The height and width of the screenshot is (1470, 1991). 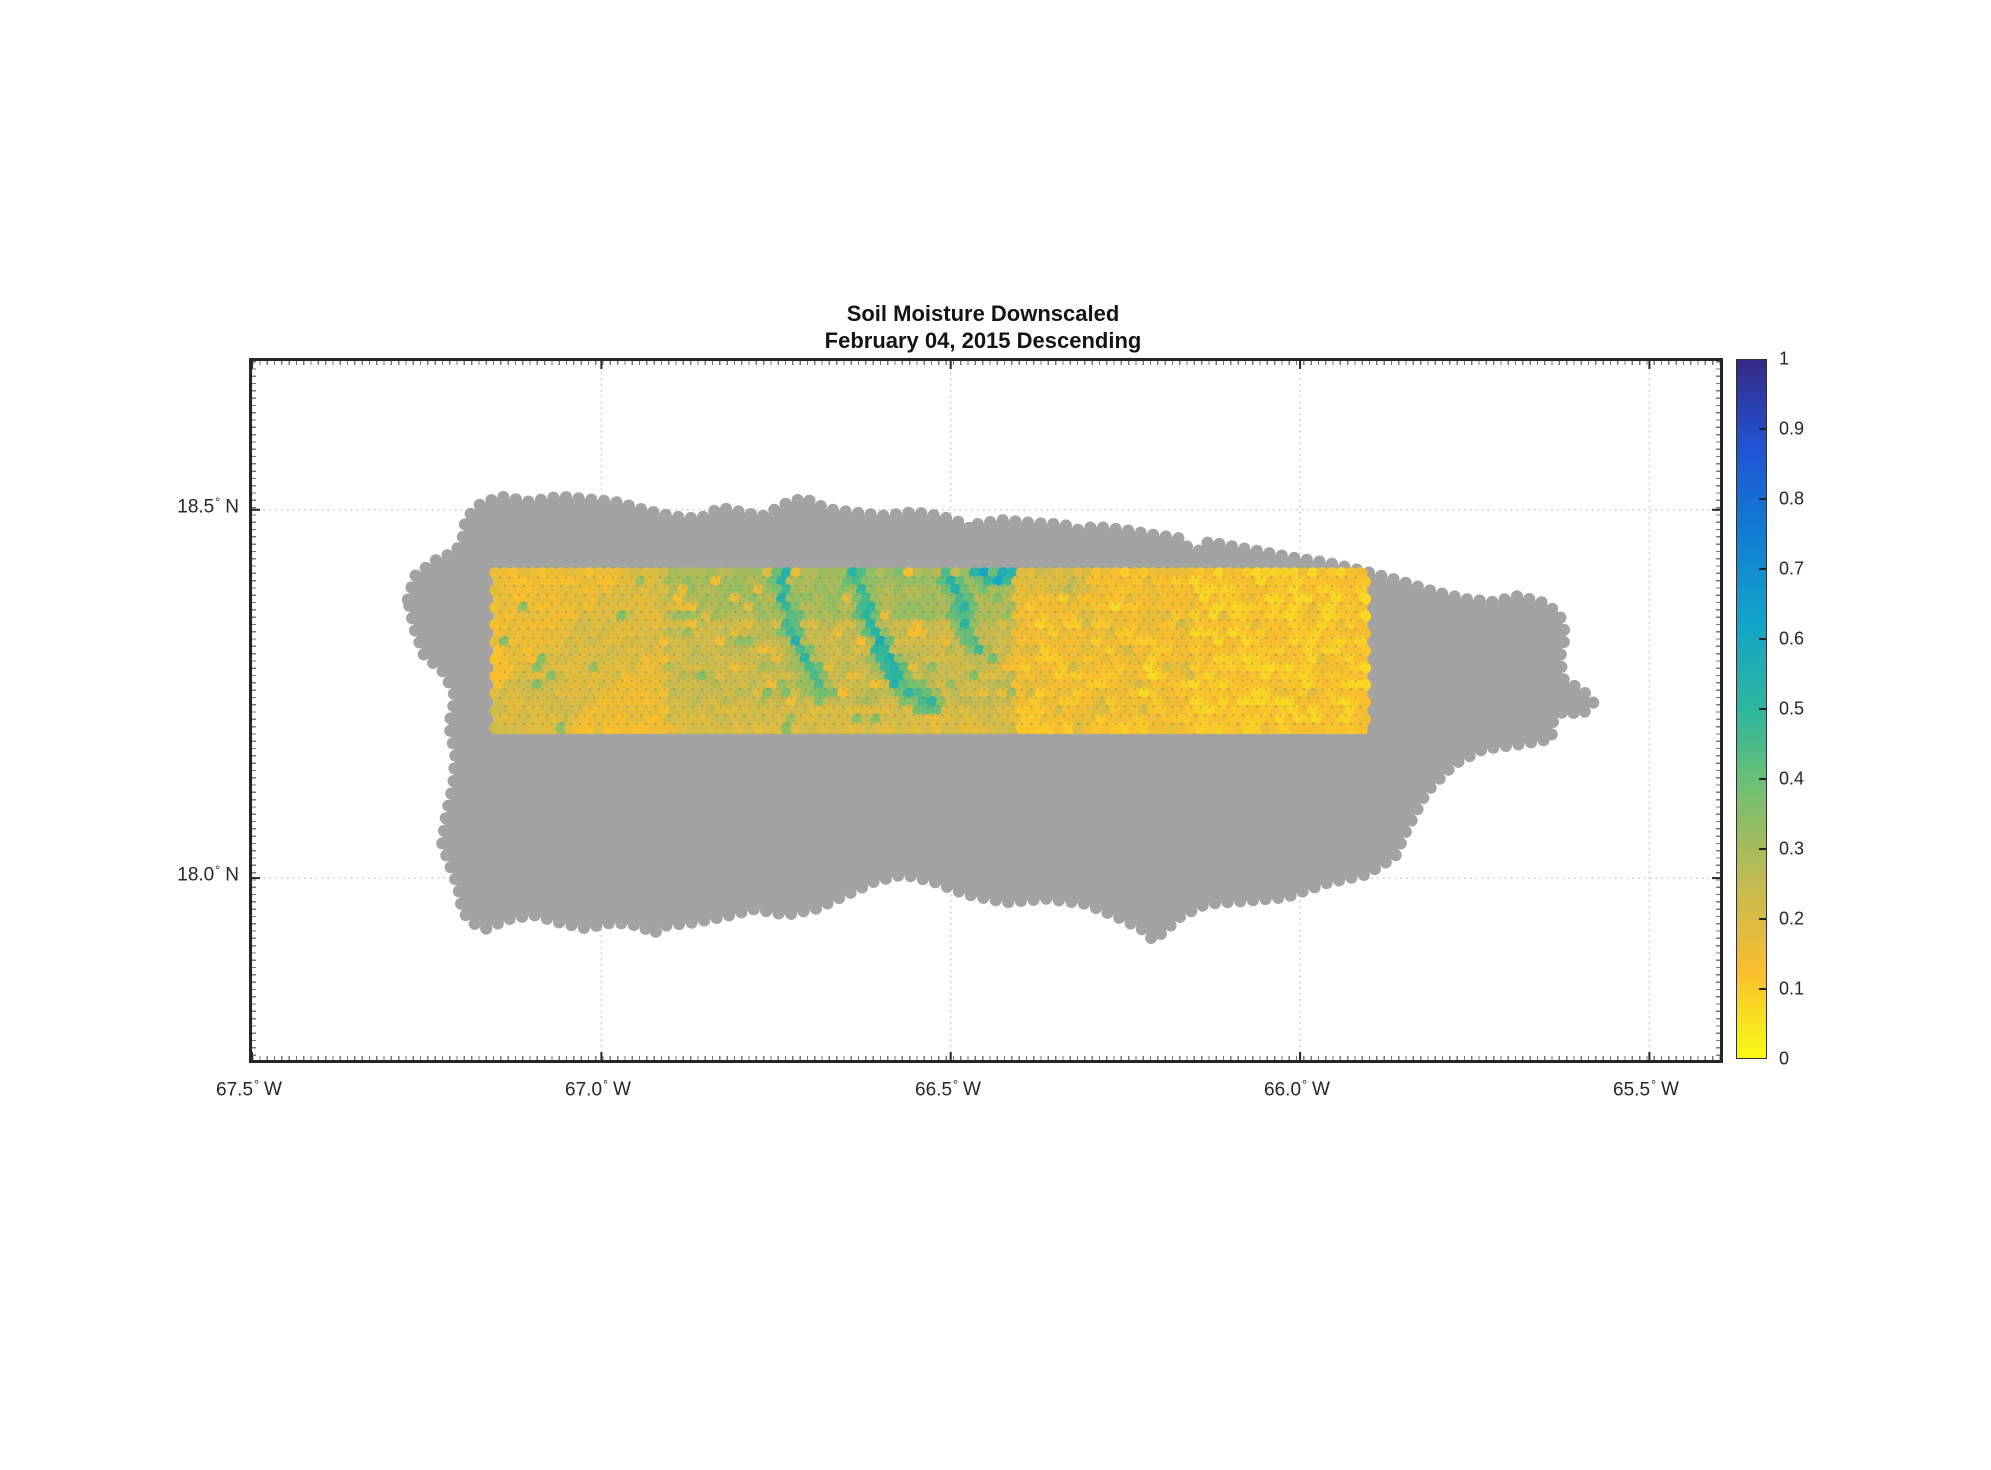 I want to click on colorbar-tick-label: 0.6, so click(x=1792, y=638).